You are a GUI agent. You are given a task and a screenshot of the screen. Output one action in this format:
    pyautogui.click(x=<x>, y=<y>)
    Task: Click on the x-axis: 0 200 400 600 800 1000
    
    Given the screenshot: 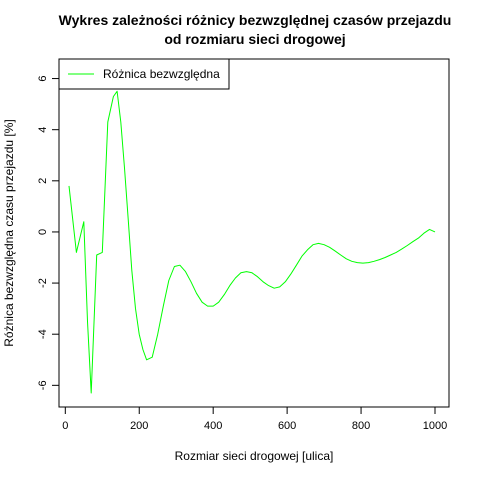 What is the action you would take?
    pyautogui.click(x=254, y=419)
    